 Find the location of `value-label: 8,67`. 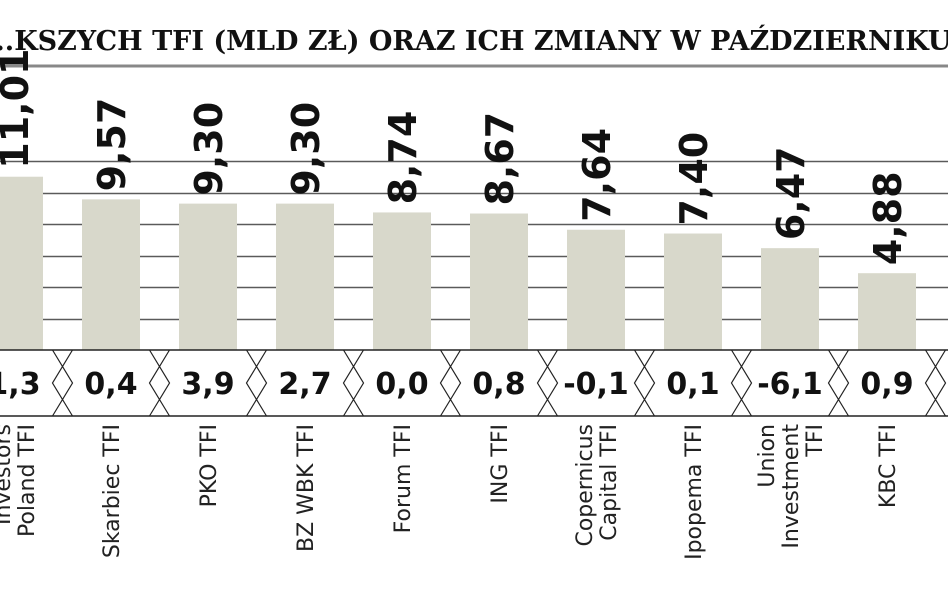

value-label: 8,67 is located at coordinates (500, 159).